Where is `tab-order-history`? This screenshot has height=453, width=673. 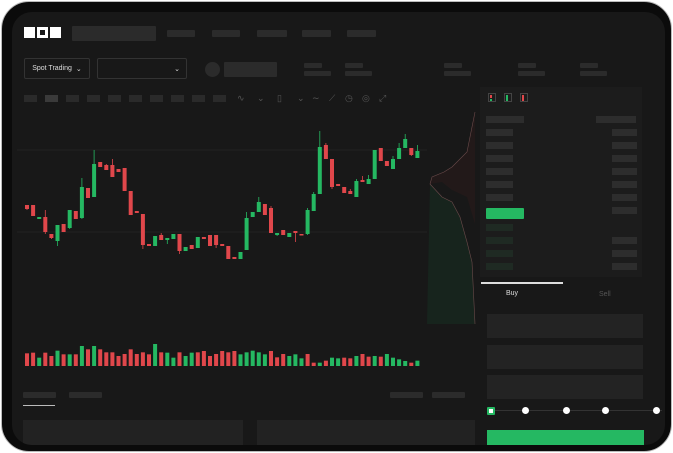
tab-order-history is located at coordinates (85, 395).